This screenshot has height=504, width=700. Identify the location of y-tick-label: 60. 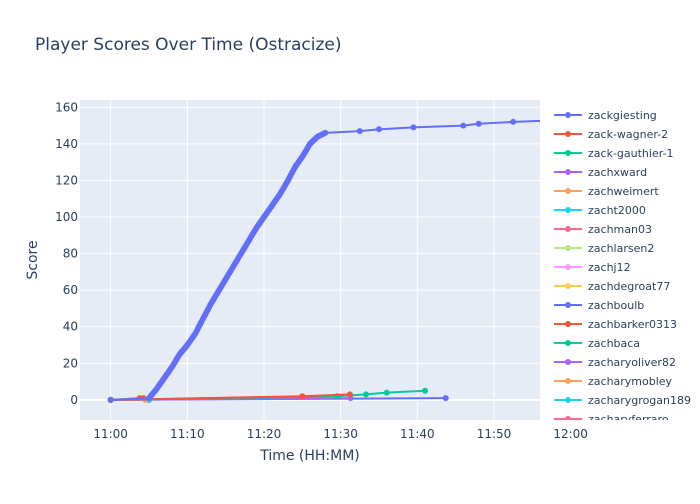
(70, 290).